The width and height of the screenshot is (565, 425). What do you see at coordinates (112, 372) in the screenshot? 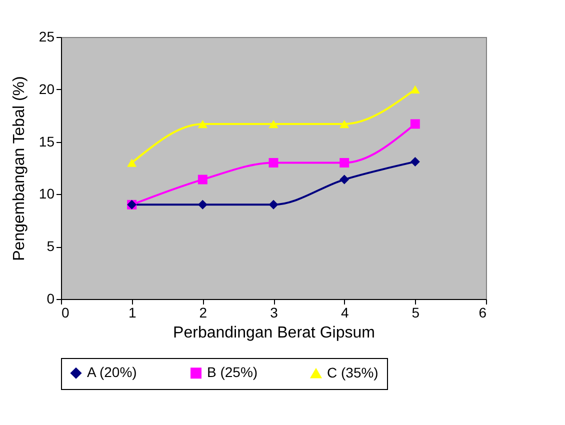
I see `legend-label: A (20%)` at bounding box center [112, 372].